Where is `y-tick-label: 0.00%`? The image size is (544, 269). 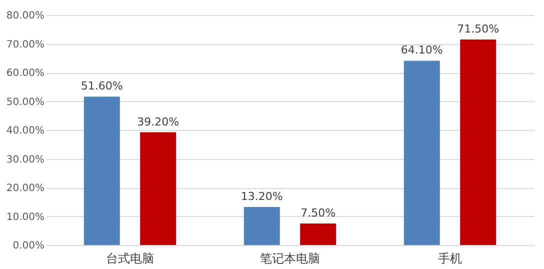
y-tick-label: 0.00% is located at coordinates (28, 246).